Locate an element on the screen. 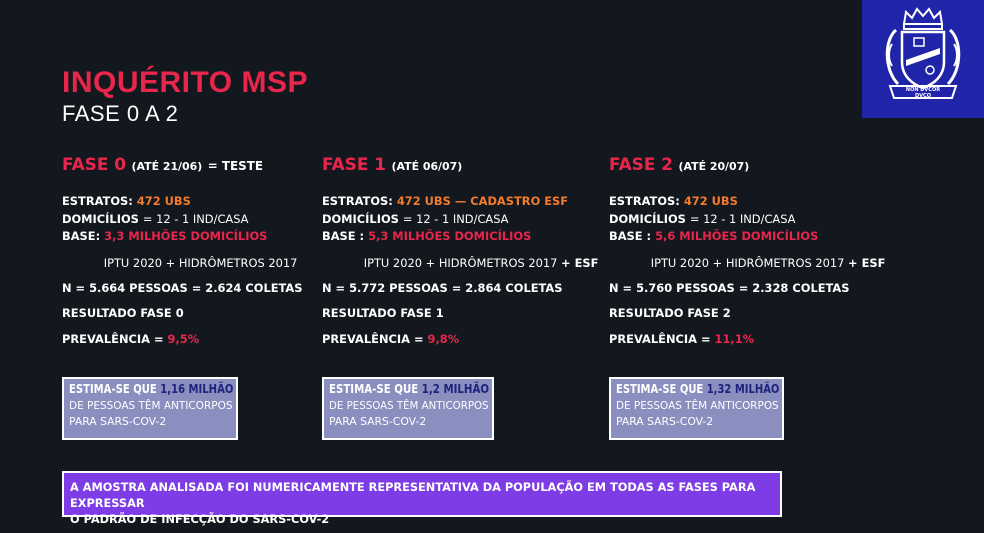  phase-title: FASE 2 (ATÉ 20/07) is located at coordinates (748, 166).